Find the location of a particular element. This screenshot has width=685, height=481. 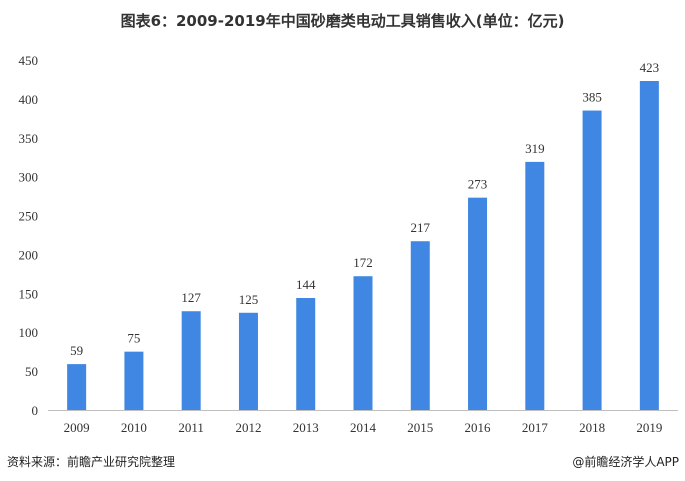

y-tick-label: 100 is located at coordinates (29, 332).